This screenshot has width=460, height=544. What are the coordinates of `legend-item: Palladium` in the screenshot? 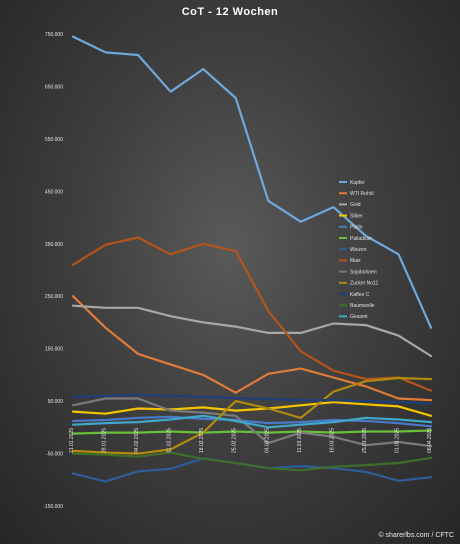 It's located at (355, 239).